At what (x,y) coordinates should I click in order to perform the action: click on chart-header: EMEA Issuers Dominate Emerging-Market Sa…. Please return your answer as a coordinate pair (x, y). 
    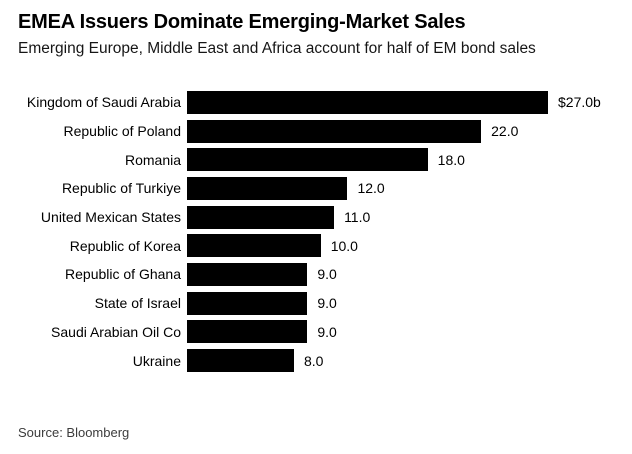
    Looking at the image, I should click on (319, 34).